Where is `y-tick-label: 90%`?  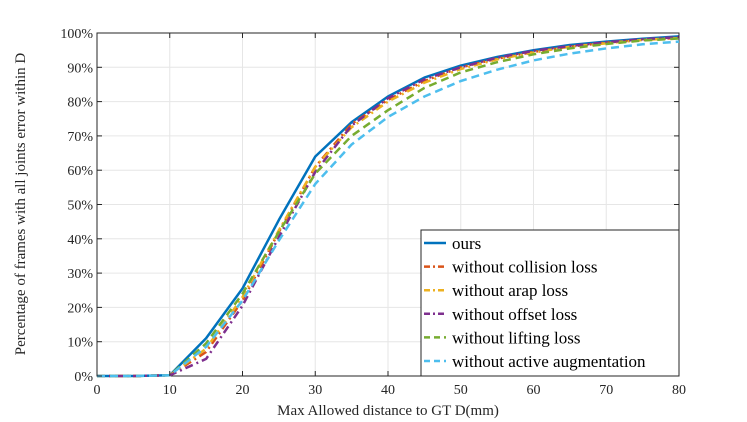 y-tick-label: 90% is located at coordinates (80, 68).